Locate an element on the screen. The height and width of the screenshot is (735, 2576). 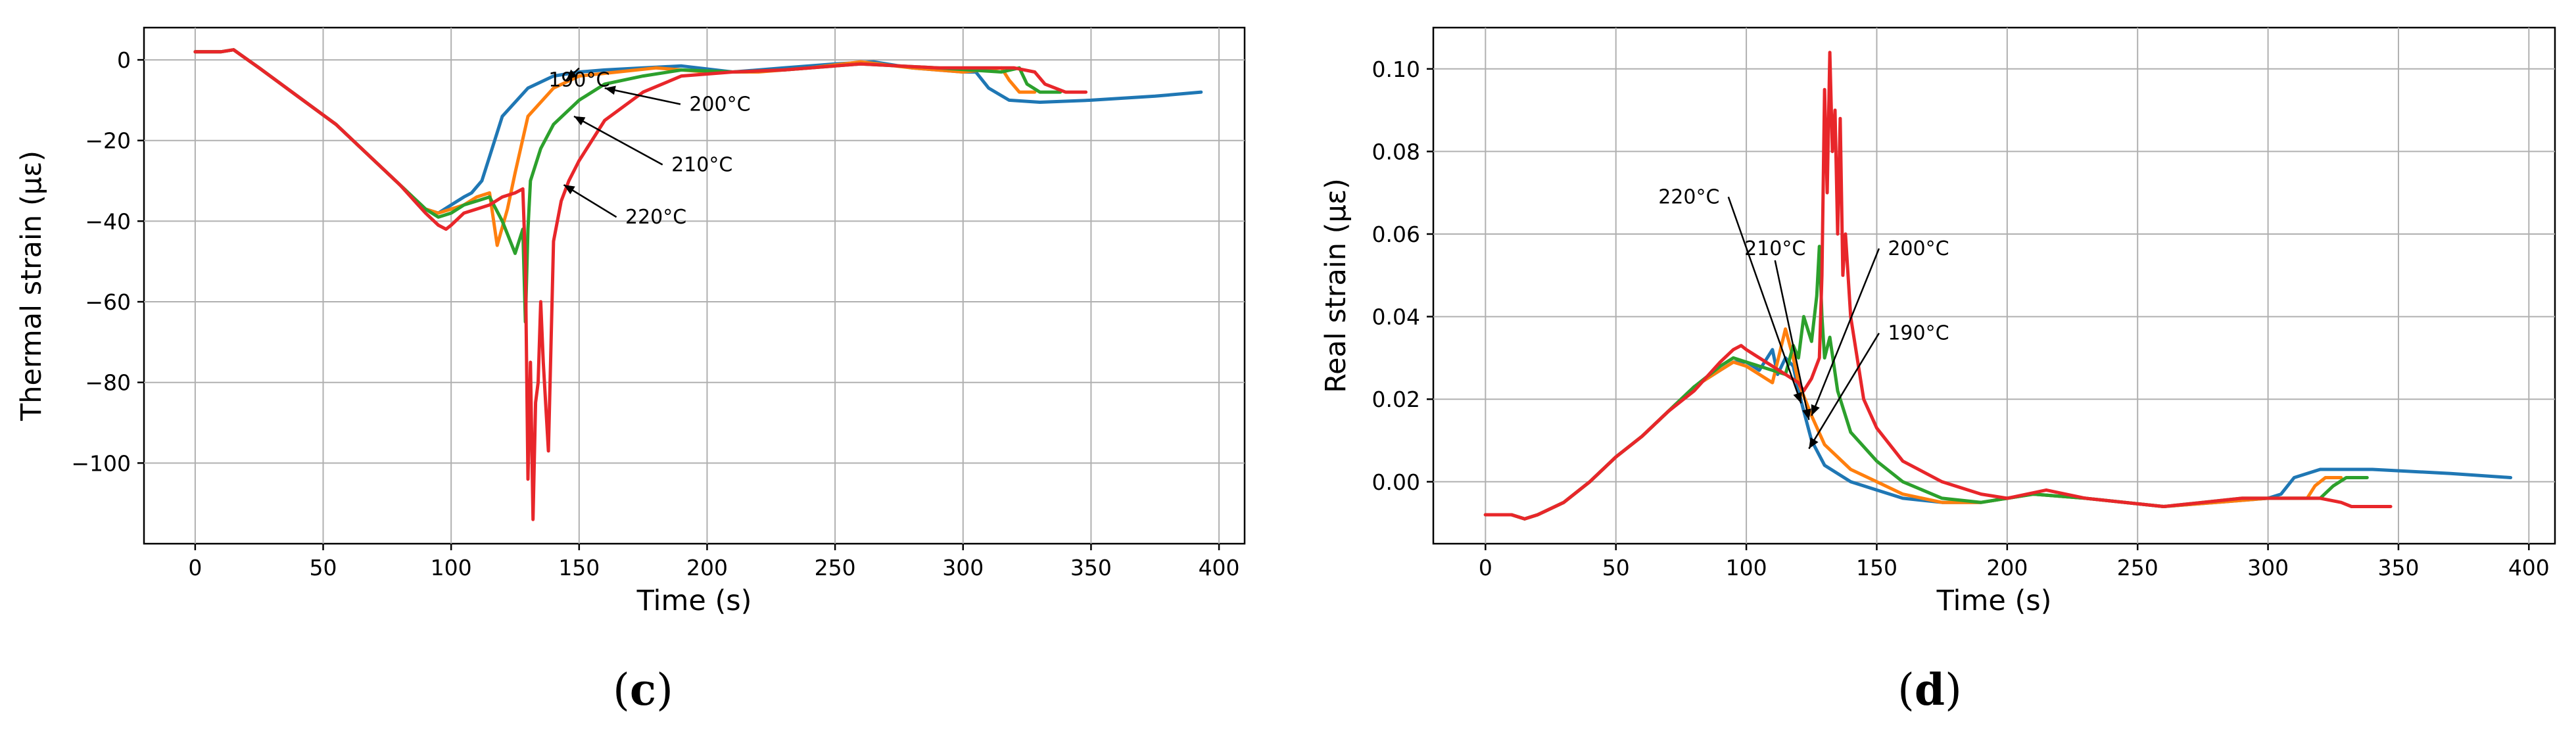
panel-caption-letter-c: c is located at coordinates (643, 689).